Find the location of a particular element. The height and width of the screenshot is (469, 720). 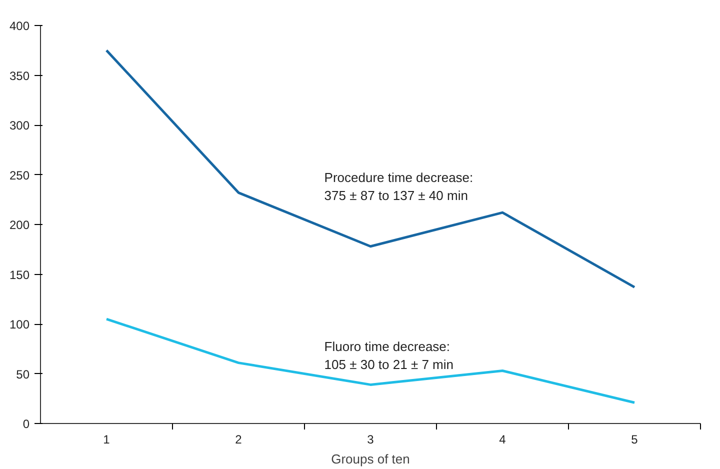

y-tick-label: 200 is located at coordinates (19, 225).